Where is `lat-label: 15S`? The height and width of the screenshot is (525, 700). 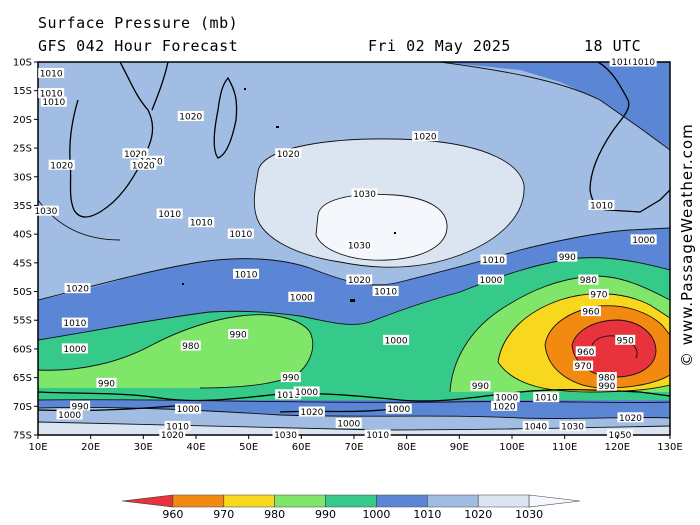
lat-label: 15S is located at coordinates (22, 91).